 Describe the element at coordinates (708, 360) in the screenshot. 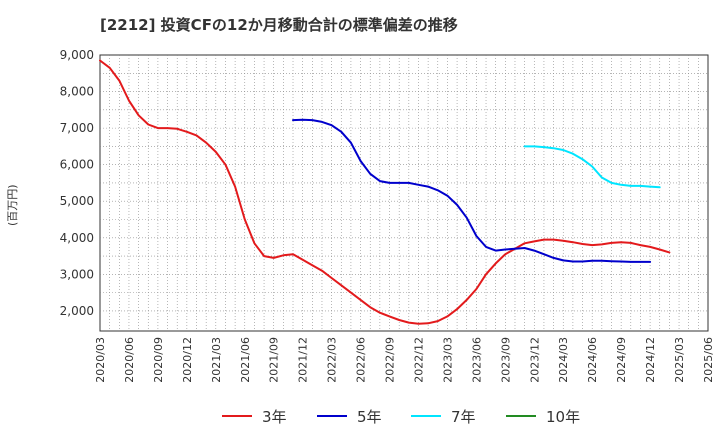

I see `x-tick-label: 2025/06` at that location.